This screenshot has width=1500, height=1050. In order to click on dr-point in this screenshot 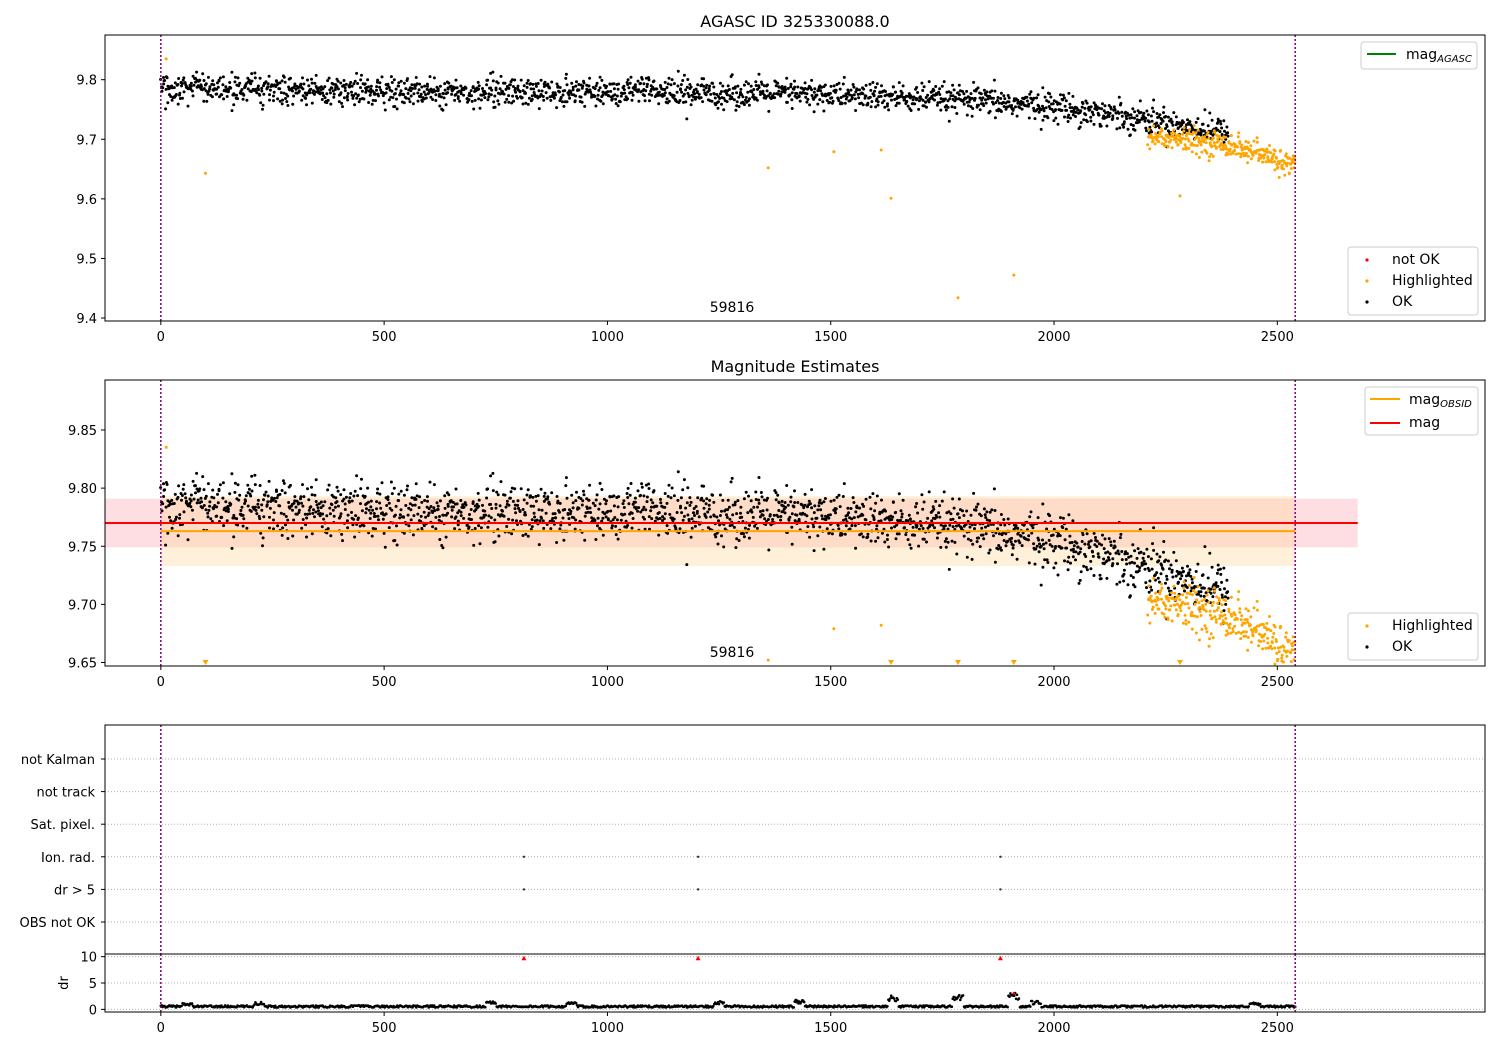, I will do `click(548, 1005)`.